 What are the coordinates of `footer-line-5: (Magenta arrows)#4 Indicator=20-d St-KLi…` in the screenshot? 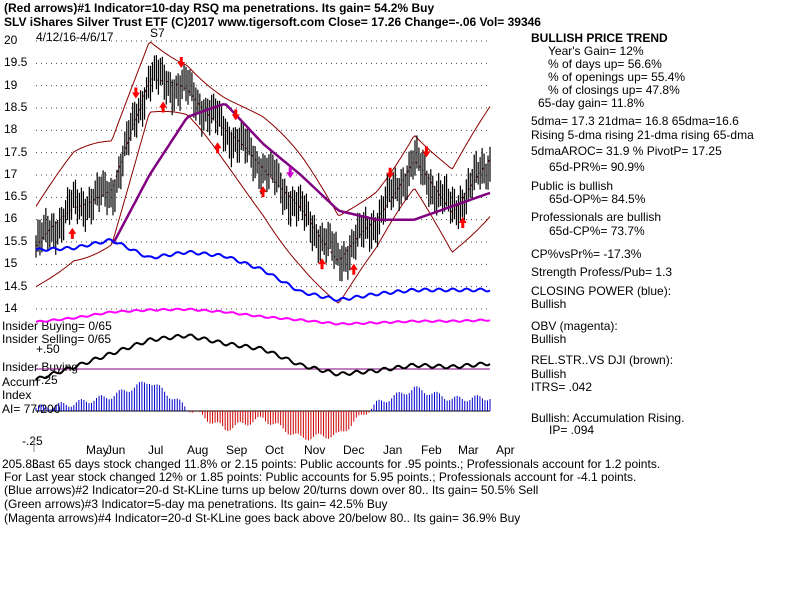 It's located at (262, 518).